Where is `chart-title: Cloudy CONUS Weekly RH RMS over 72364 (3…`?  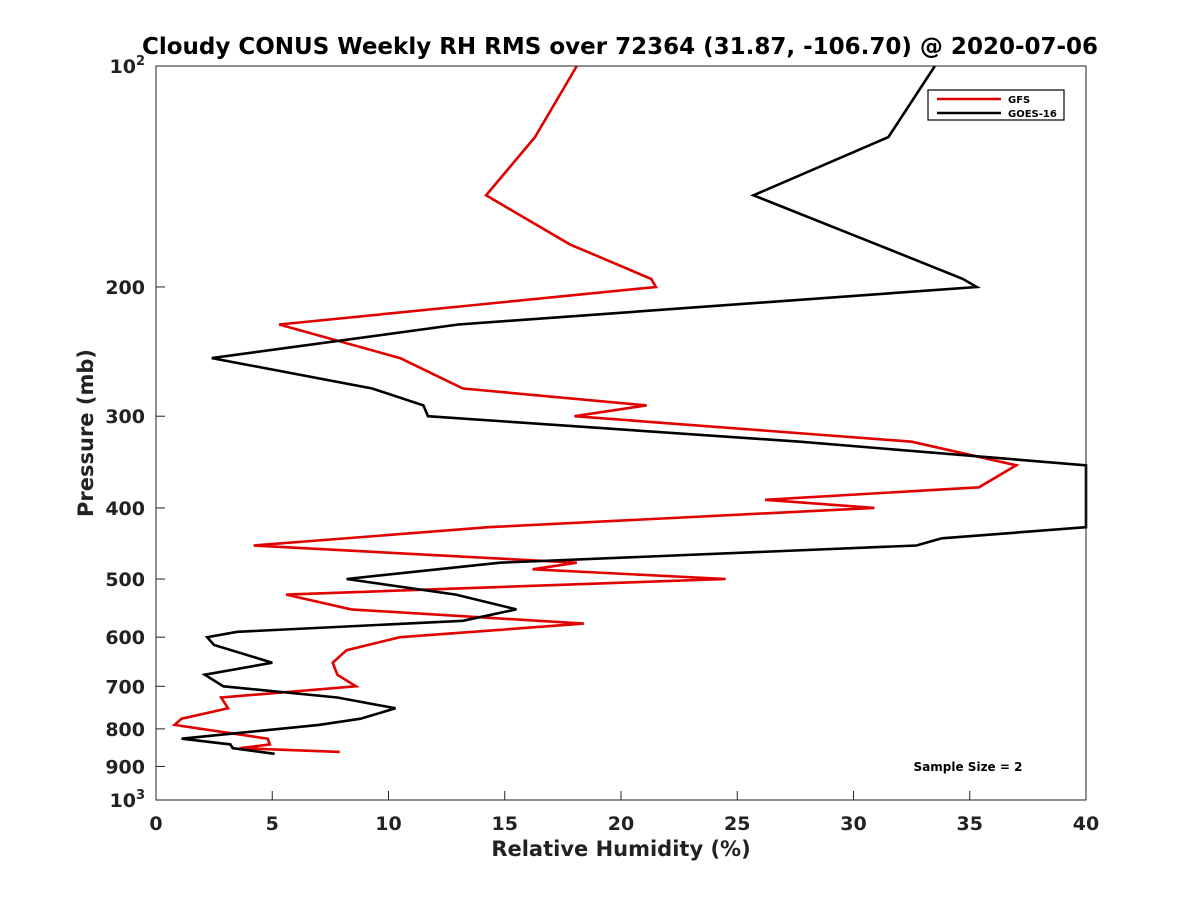 chart-title: Cloudy CONUS Weekly RH RMS over 72364 (3… is located at coordinates (620, 47).